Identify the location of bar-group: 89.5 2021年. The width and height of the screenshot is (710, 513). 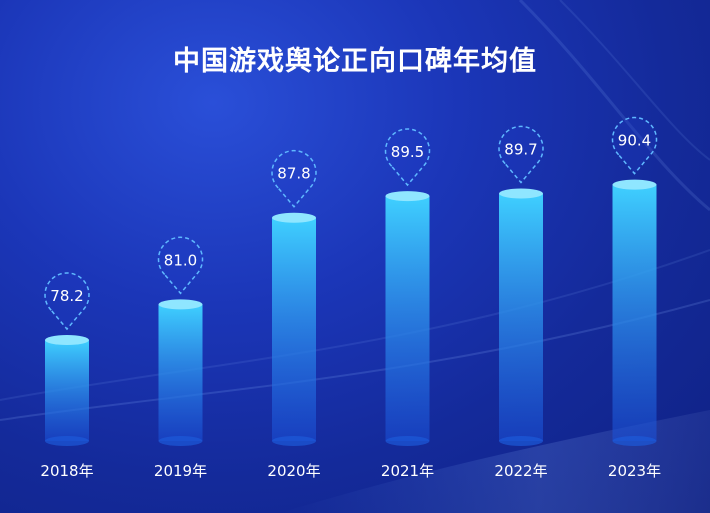
(407, 304).